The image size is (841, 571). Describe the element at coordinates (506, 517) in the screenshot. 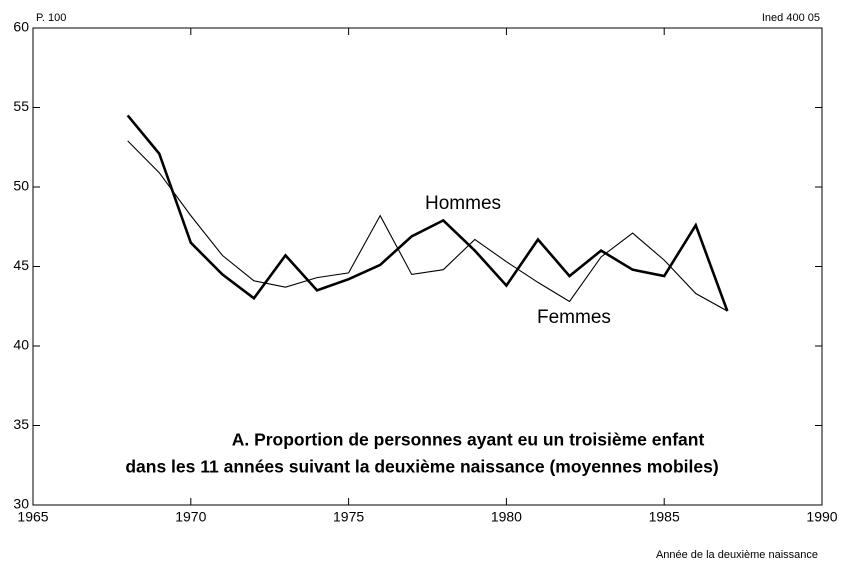

I see `x-tick-label: 1980` at that location.